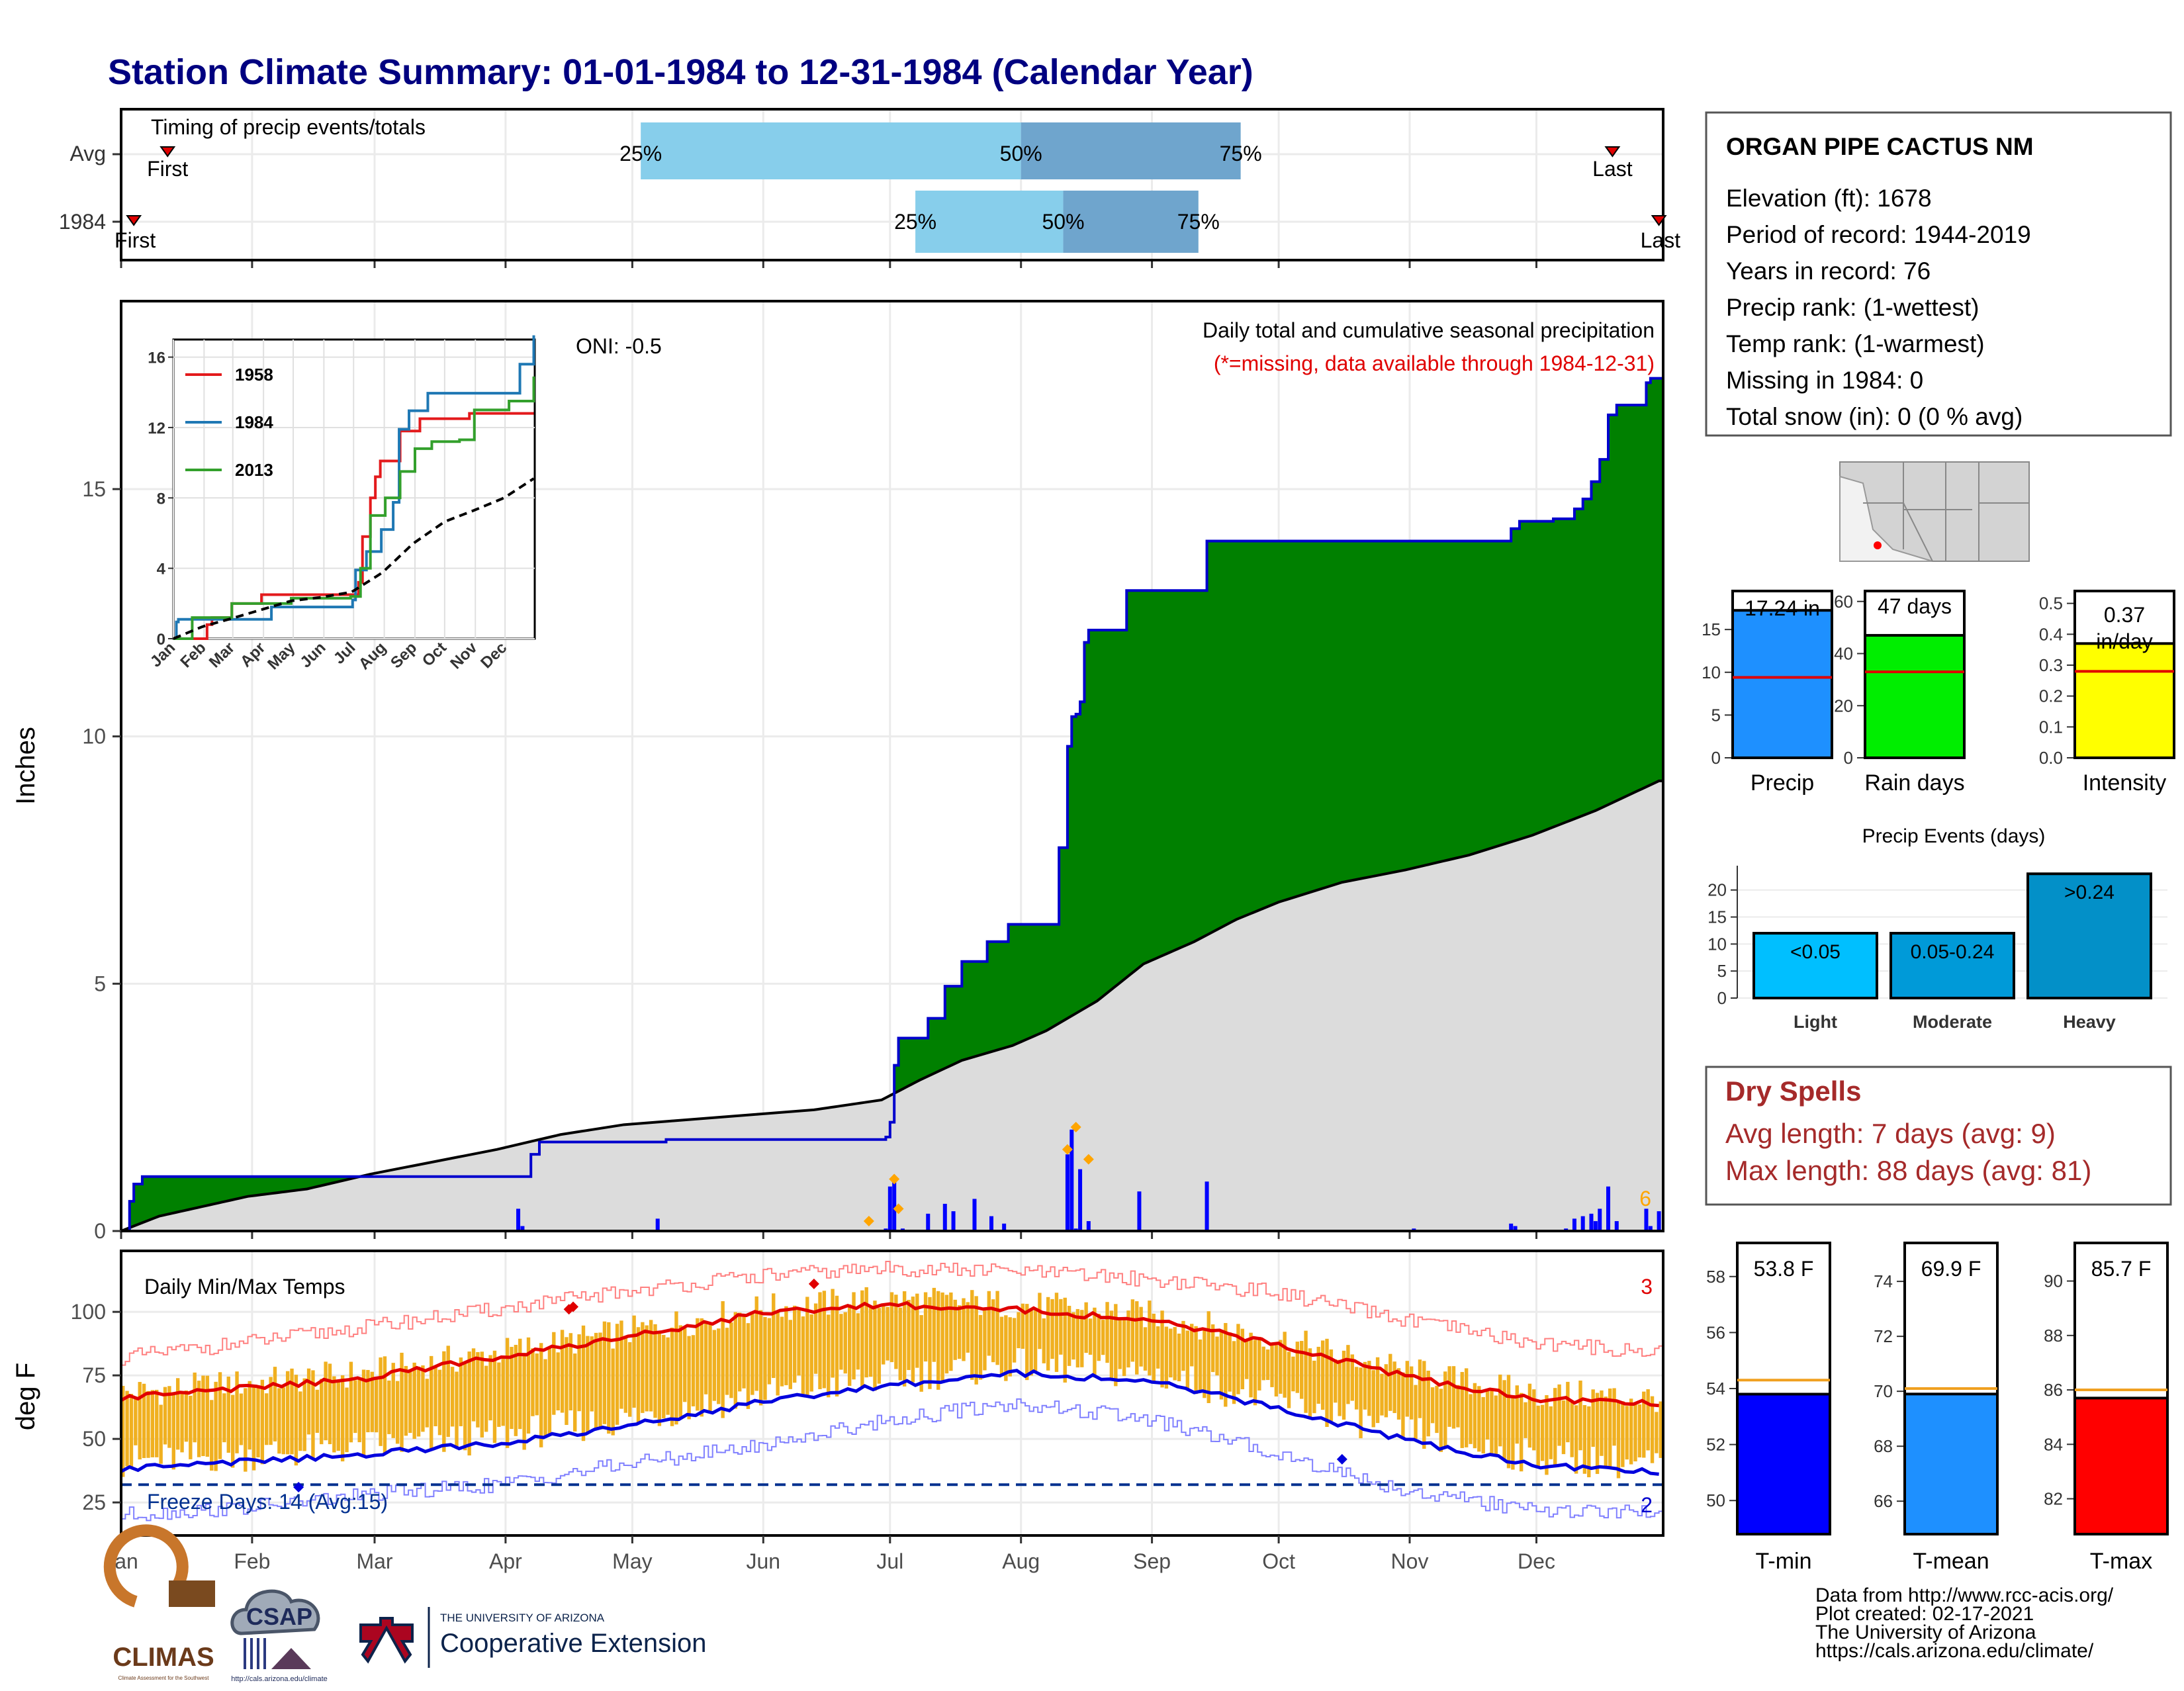 This screenshot has height=1691, width=2184. I want to click on dry-spells-title: Dry Spells, so click(1793, 1091).